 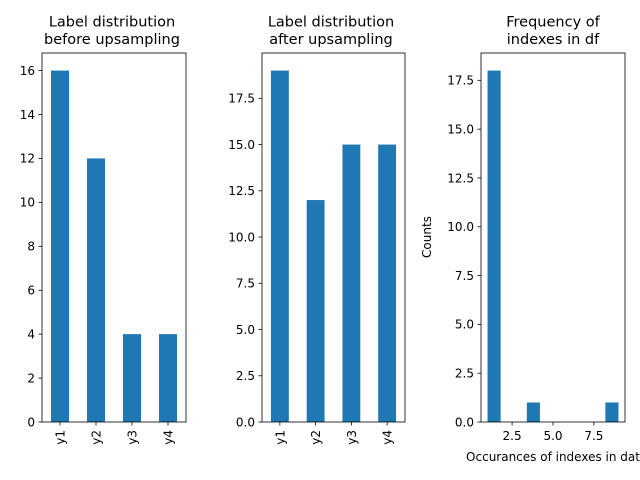 I want to click on x-axis-label: Occurances of indexes in dat, so click(x=553, y=457).